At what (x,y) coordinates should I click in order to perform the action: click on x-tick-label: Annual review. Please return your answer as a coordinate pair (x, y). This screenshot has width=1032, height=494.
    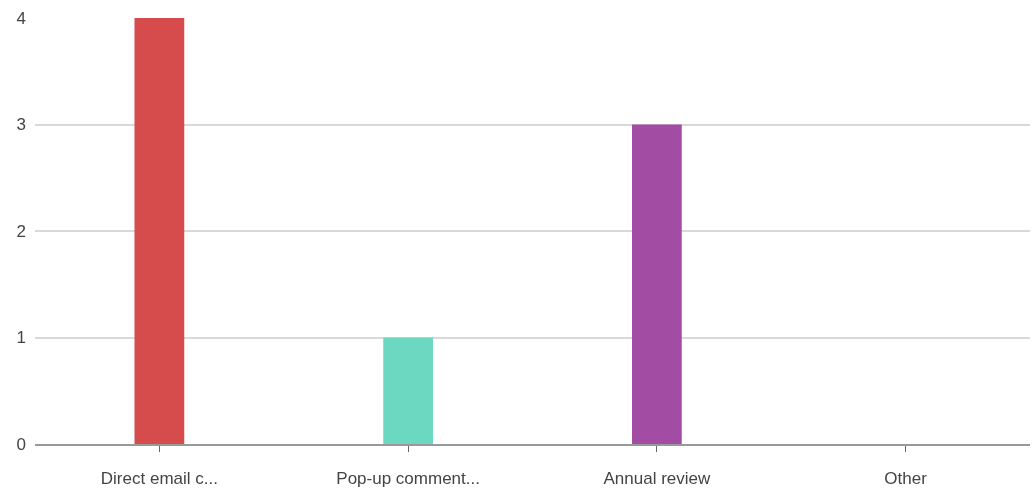
    Looking at the image, I should click on (657, 479).